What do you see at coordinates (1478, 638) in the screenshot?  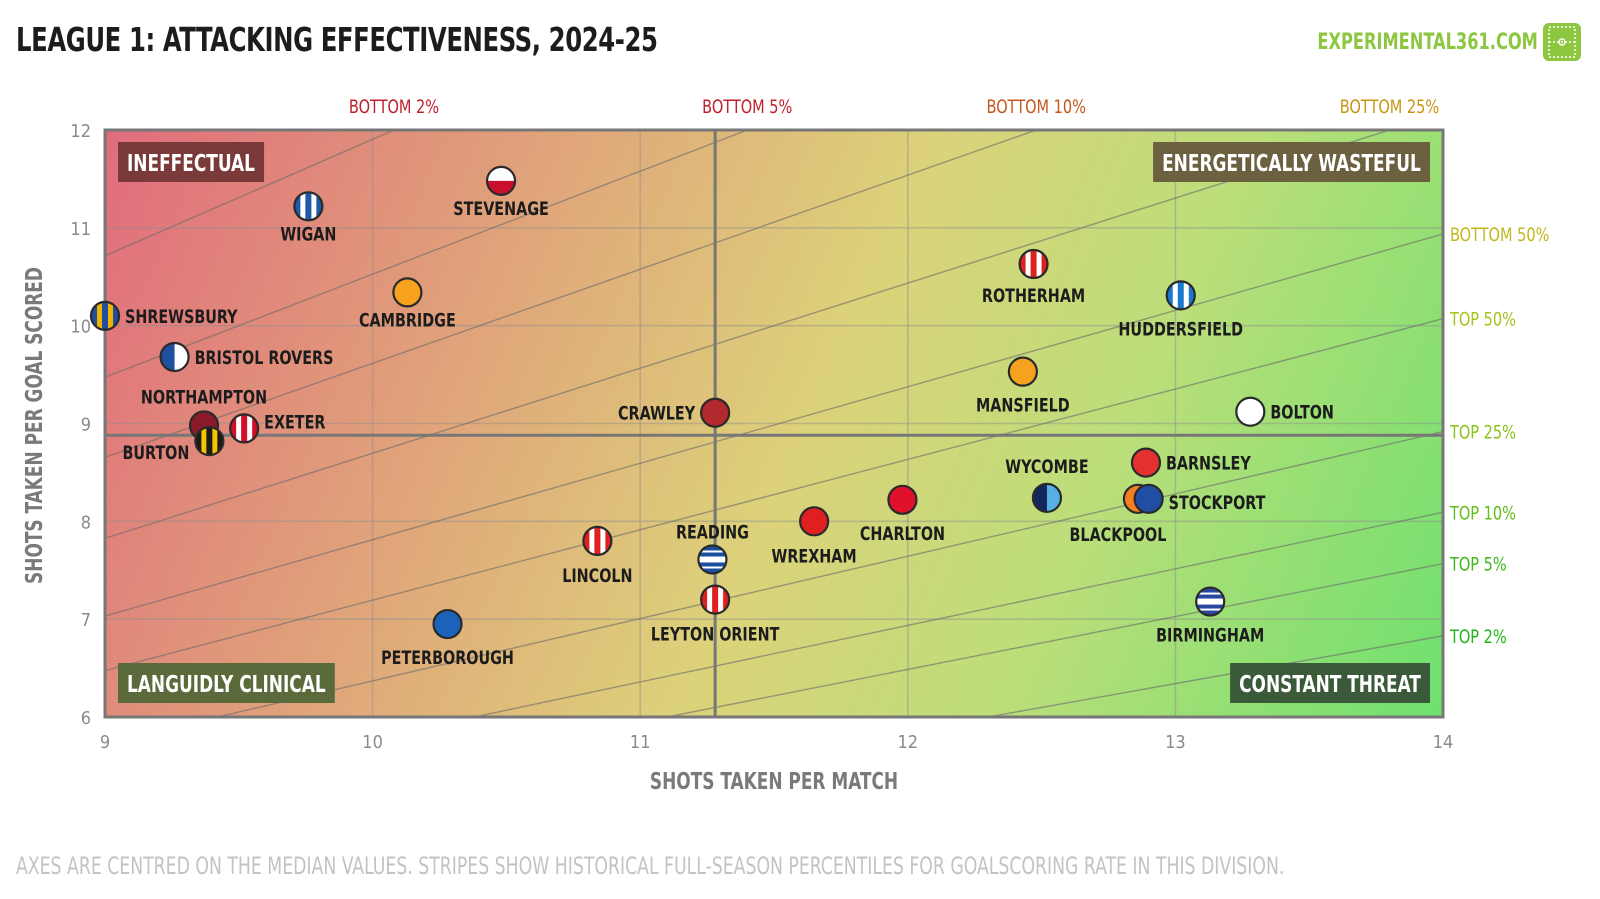 I see `percentile-label: TOP 2%` at bounding box center [1478, 638].